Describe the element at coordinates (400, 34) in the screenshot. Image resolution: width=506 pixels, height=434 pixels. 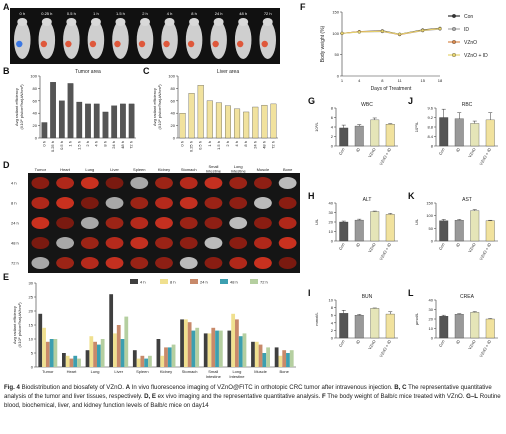
I see `series-point` at that location.